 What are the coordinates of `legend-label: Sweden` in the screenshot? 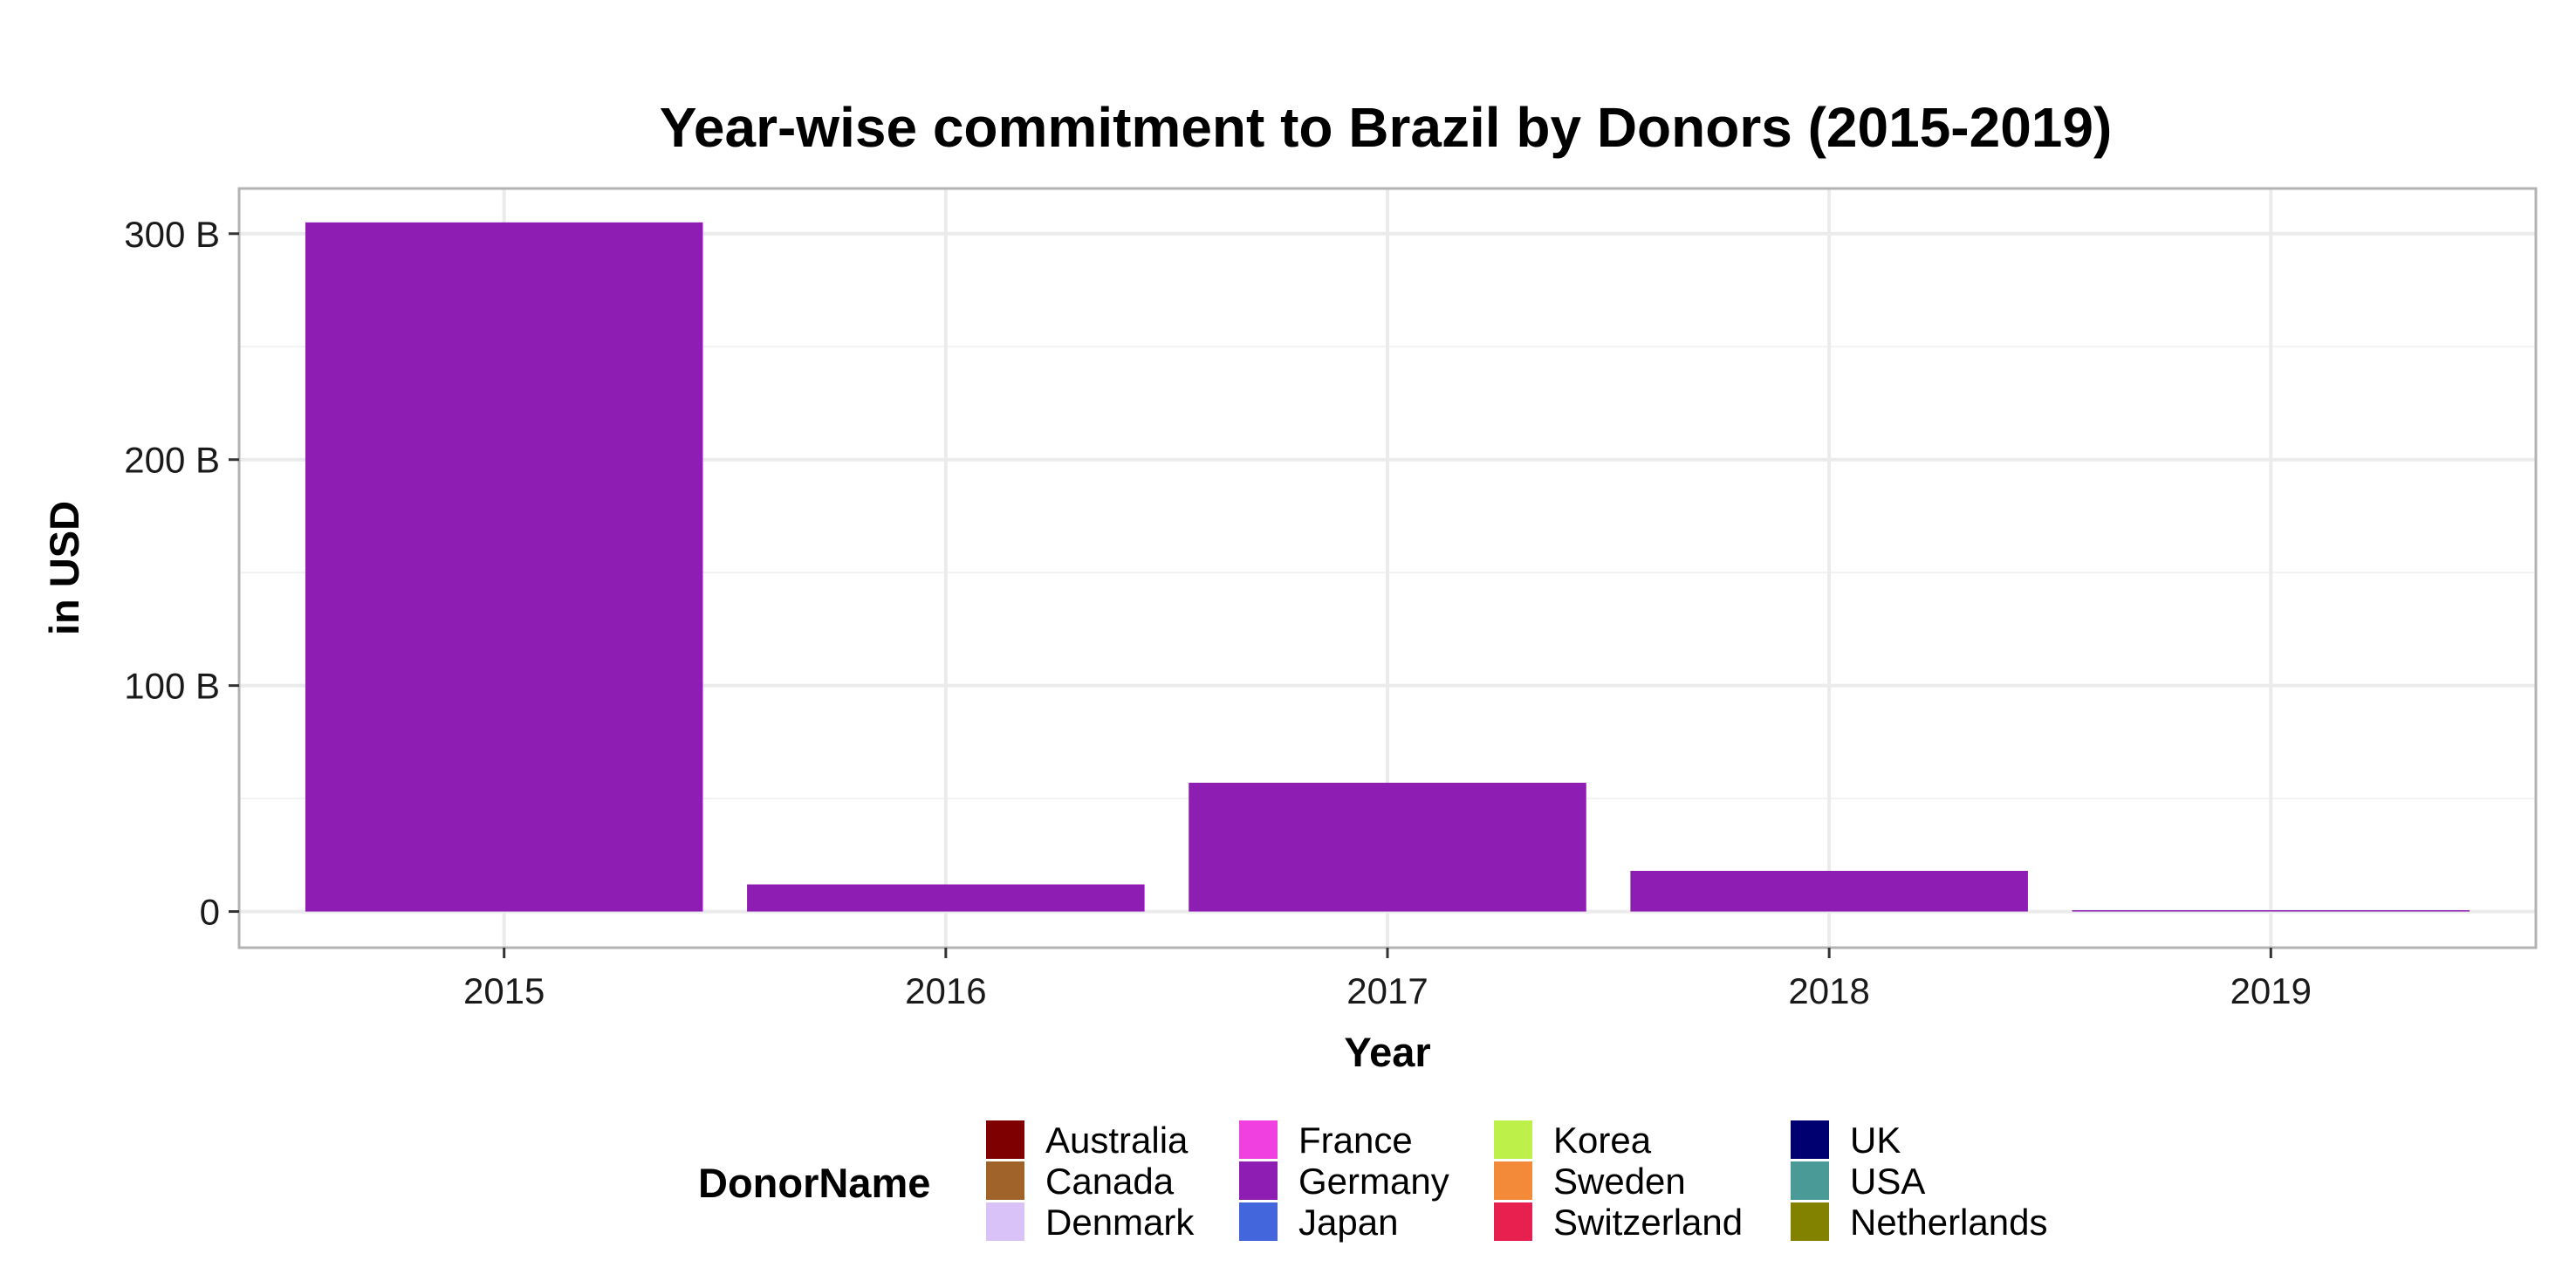 It's located at (1620, 1182).